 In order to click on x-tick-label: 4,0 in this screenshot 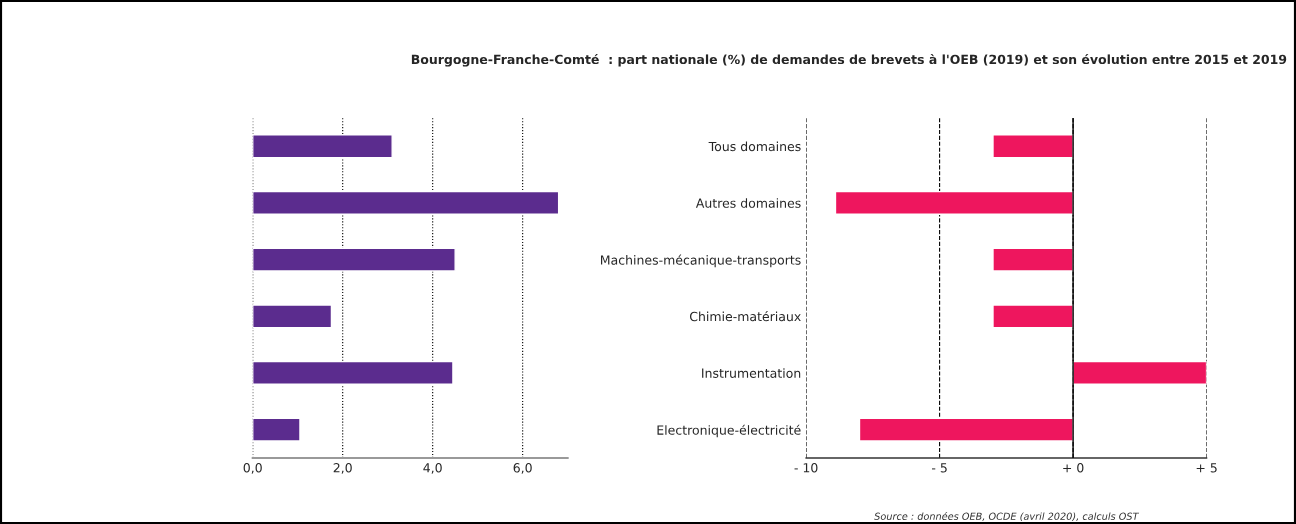, I will do `click(432, 468)`.